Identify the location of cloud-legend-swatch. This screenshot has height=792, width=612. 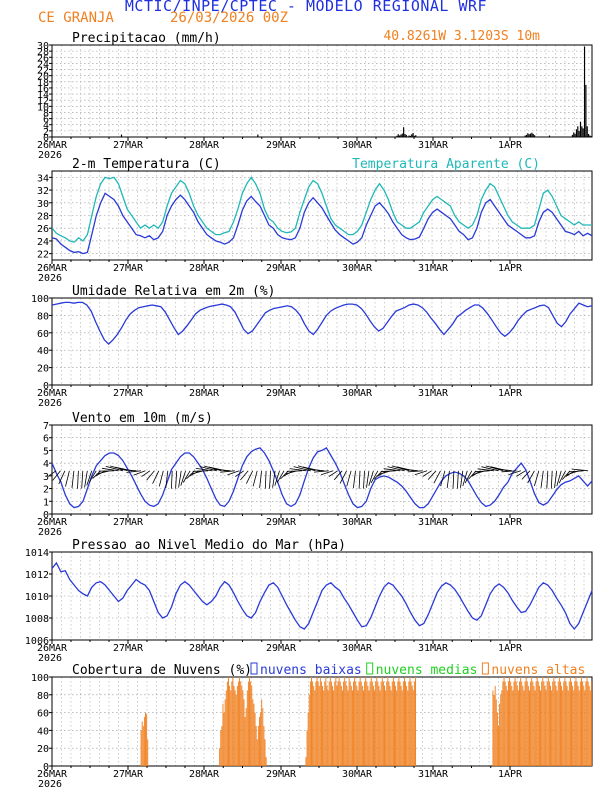
(370, 668).